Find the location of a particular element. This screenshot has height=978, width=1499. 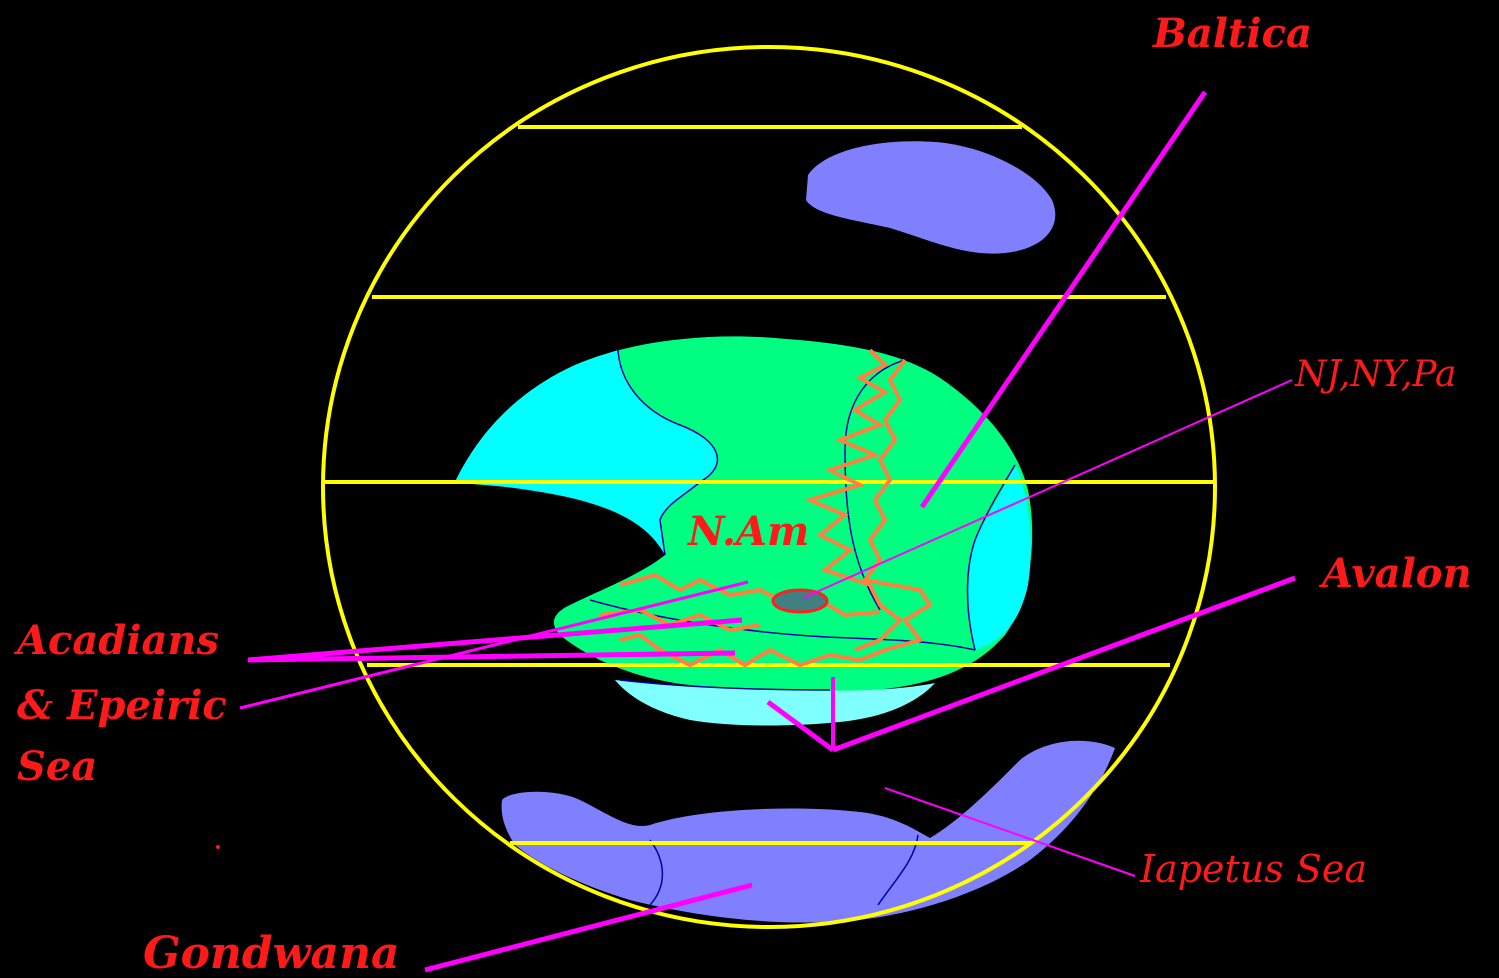

label-nj-ny-pa: NJ,NY,Pa is located at coordinates (1375, 374).